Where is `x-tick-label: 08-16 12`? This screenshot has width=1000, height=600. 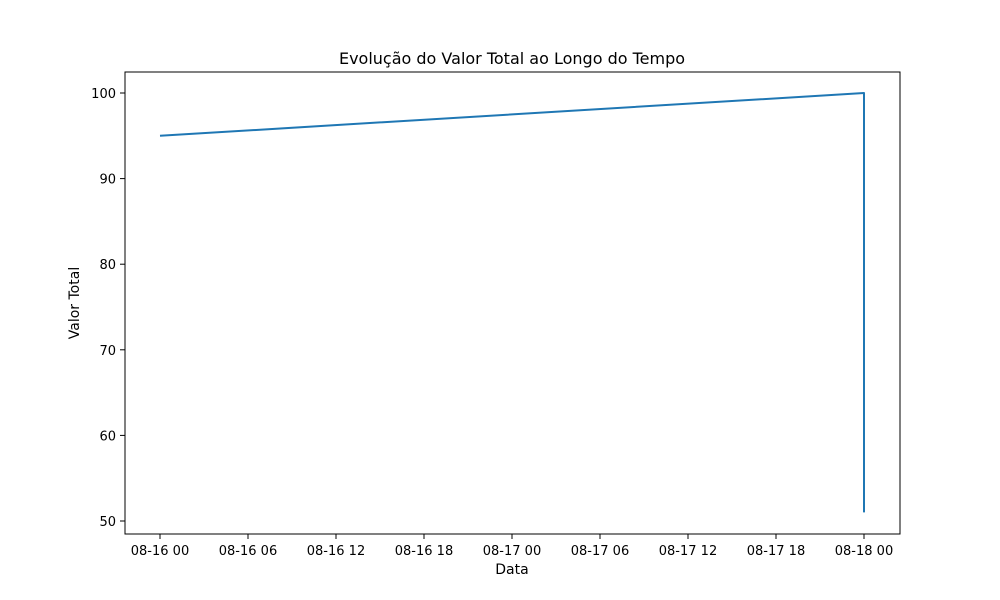 x-tick-label: 08-16 12 is located at coordinates (336, 551).